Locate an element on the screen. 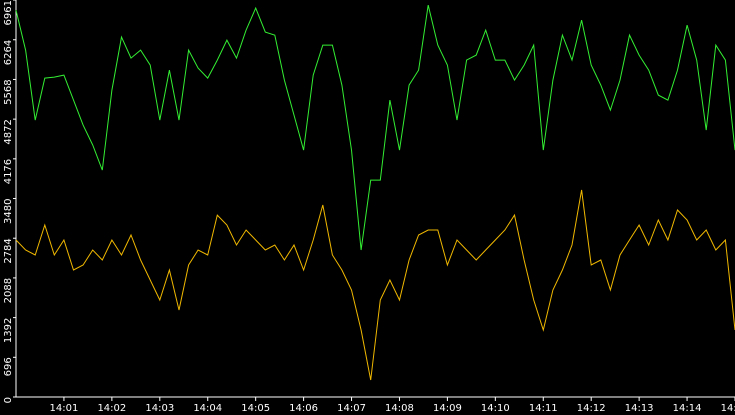  y-tick-label: 4176 is located at coordinates (8, 171).